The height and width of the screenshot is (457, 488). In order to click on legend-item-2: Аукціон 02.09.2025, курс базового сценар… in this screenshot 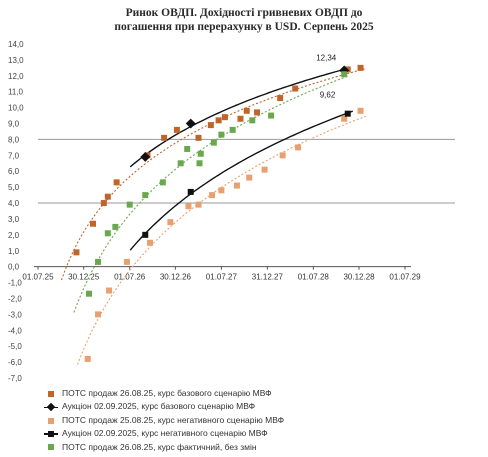, I will do `click(264, 406)`.